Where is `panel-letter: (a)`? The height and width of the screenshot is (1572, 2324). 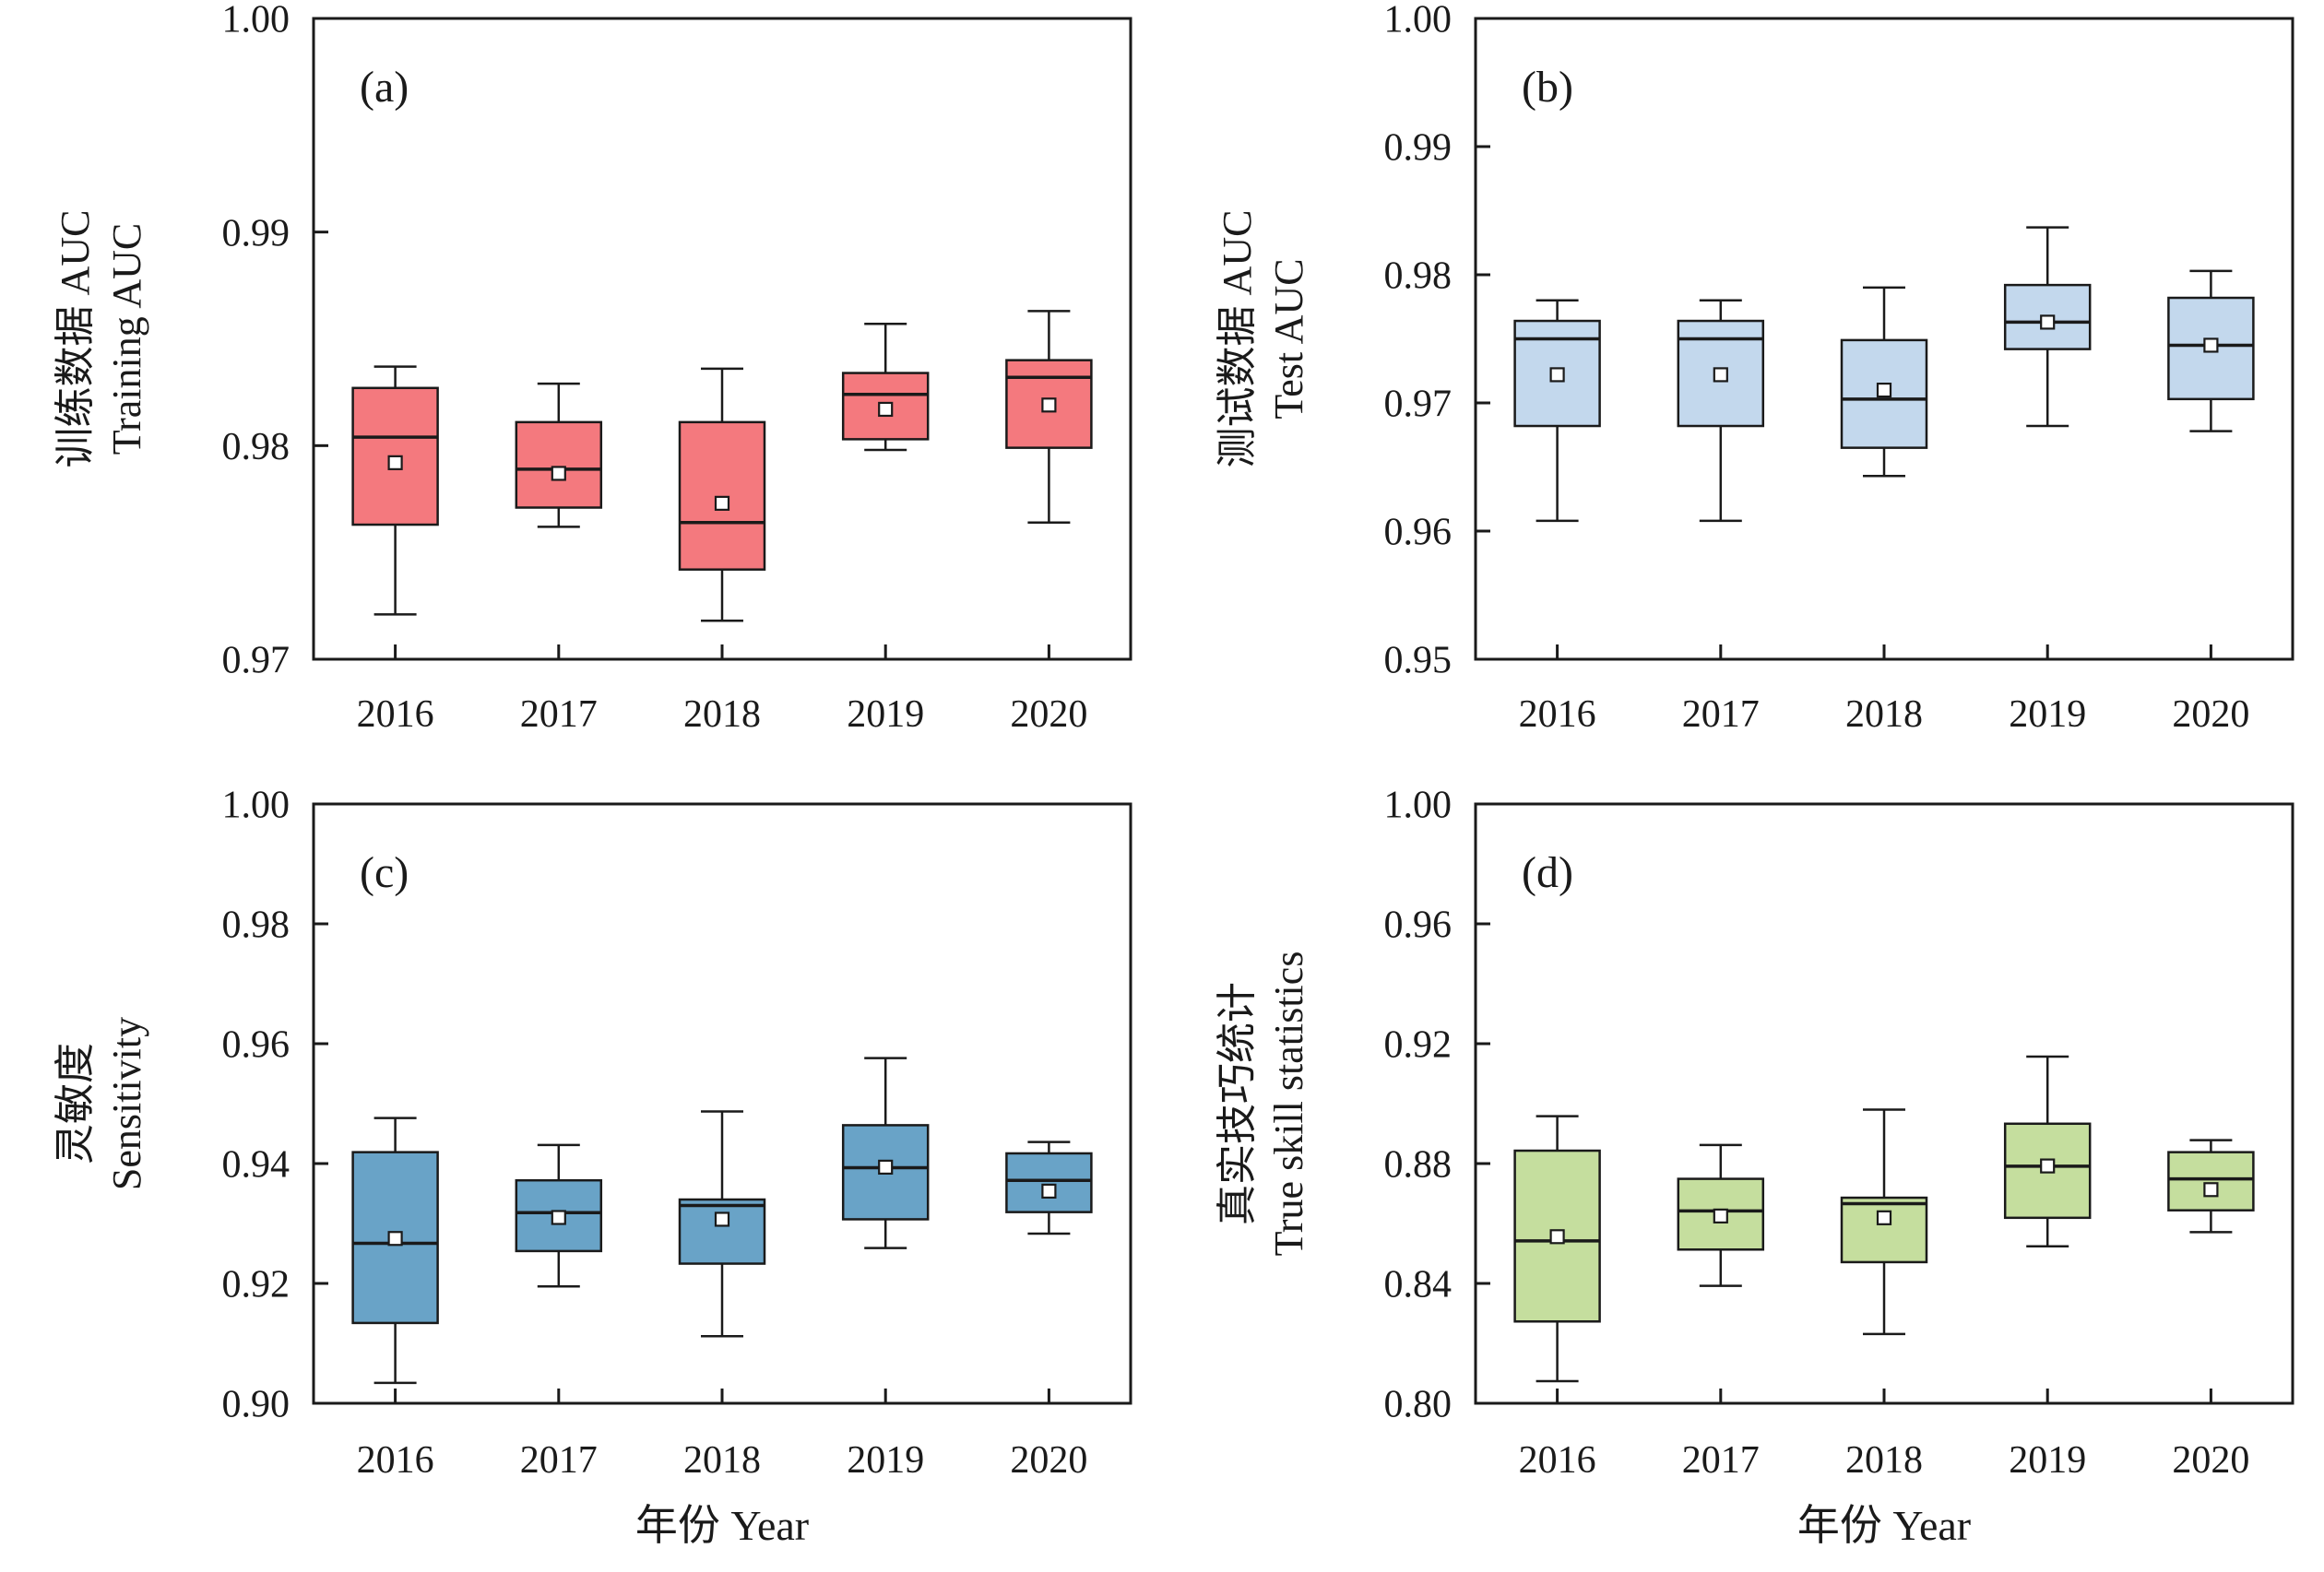
panel-letter: (a) is located at coordinates (384, 87).